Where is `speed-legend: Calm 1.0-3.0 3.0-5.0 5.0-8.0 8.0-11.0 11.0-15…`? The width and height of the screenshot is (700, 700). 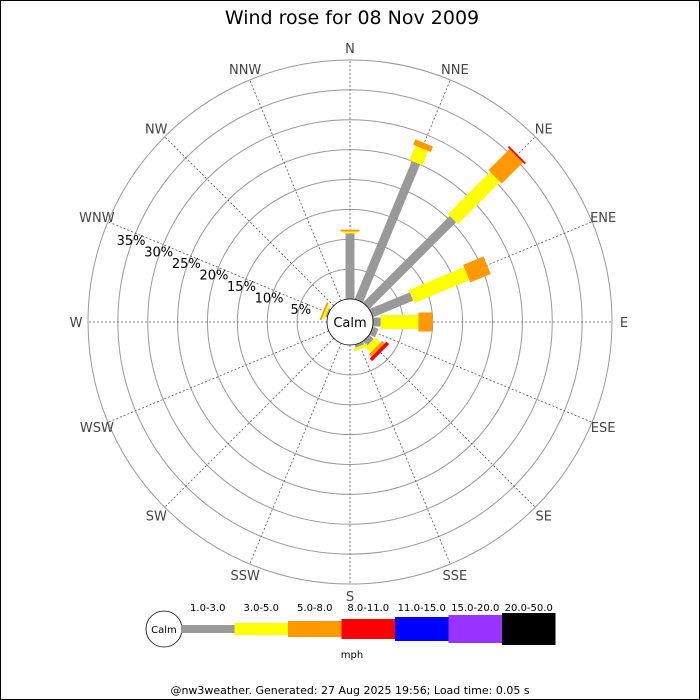 speed-legend: Calm 1.0-3.0 3.0-5.0 5.0-8.0 8.0-11.0 11.0-15… is located at coordinates (350, 632).